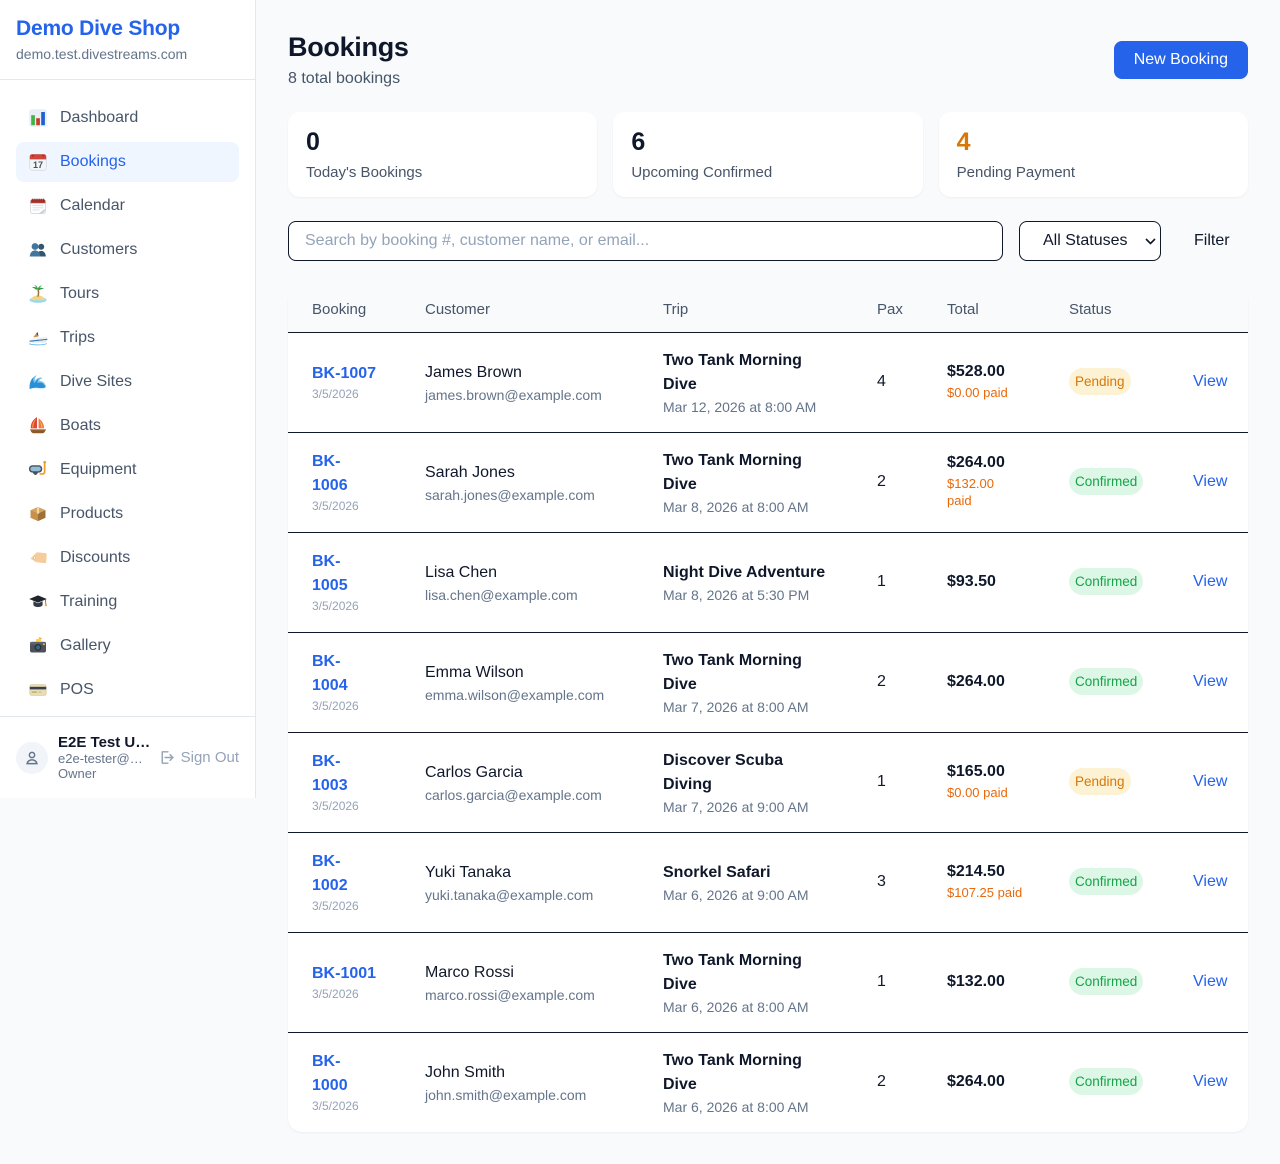 The height and width of the screenshot is (1164, 1280). What do you see at coordinates (38, 165) in the screenshot?
I see `svg-text: 17` at bounding box center [38, 165].